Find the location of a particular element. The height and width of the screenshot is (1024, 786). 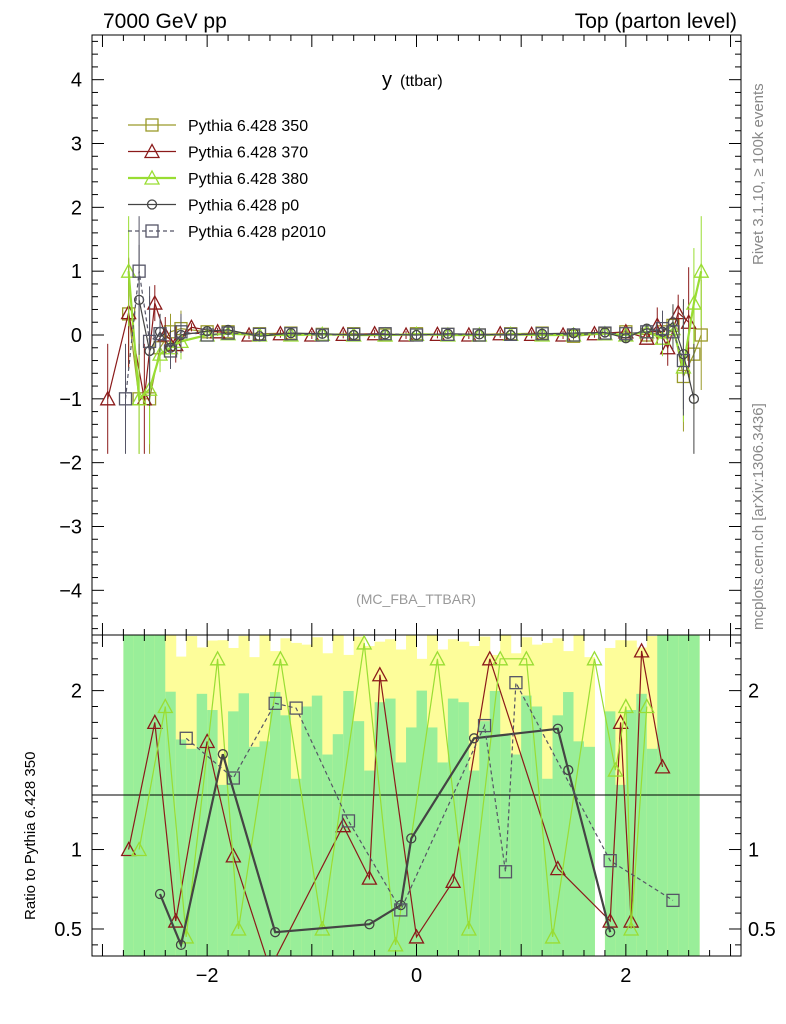

source-label: mcplots.cern.ch [arXiv:1306.3436] is located at coordinates (758, 516).